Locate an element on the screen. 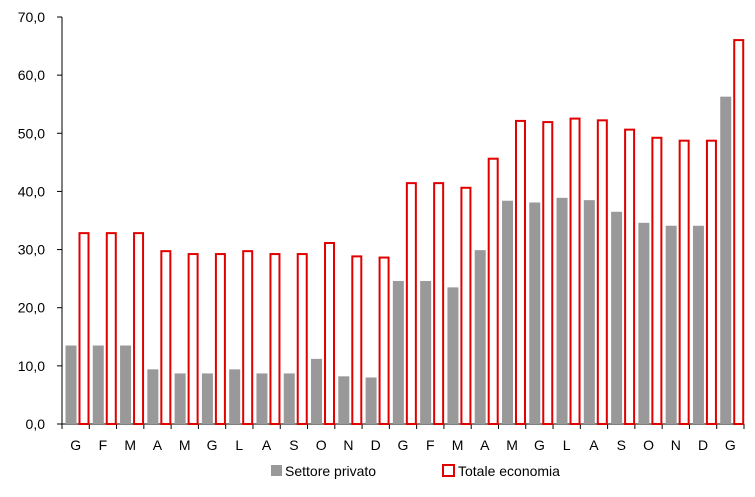  legend-label-totale-economia: Totale economia is located at coordinates (509, 471).